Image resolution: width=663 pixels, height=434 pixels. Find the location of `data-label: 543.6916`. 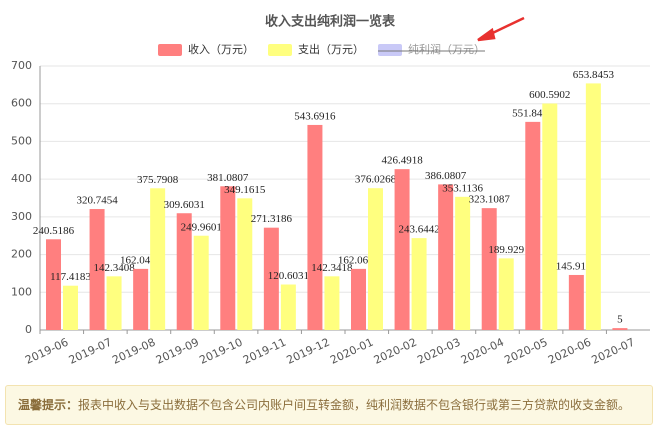

data-label: 543.6916 is located at coordinates (315, 116).